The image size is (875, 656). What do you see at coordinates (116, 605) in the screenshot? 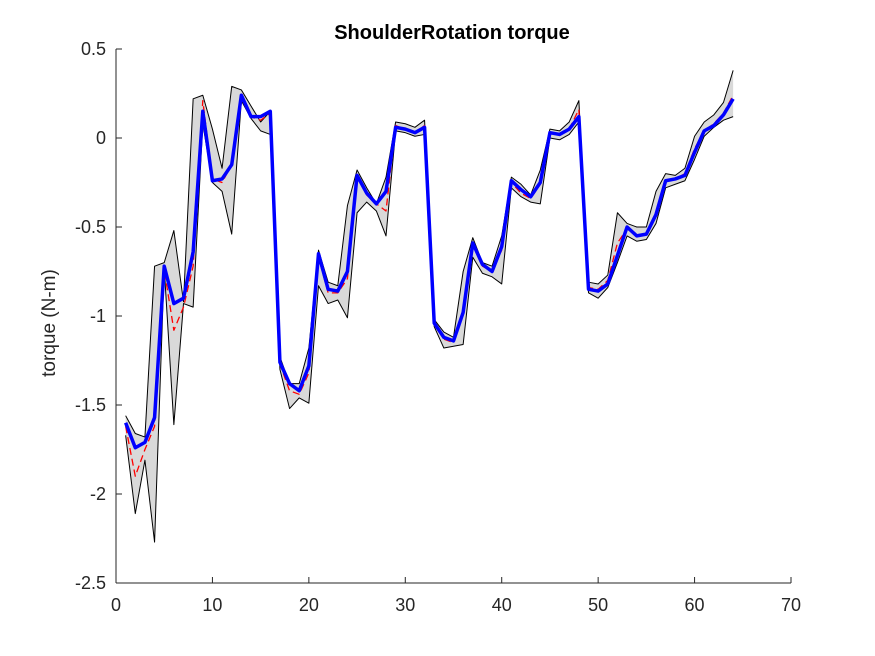
I see `x-tick-label: 0` at bounding box center [116, 605].